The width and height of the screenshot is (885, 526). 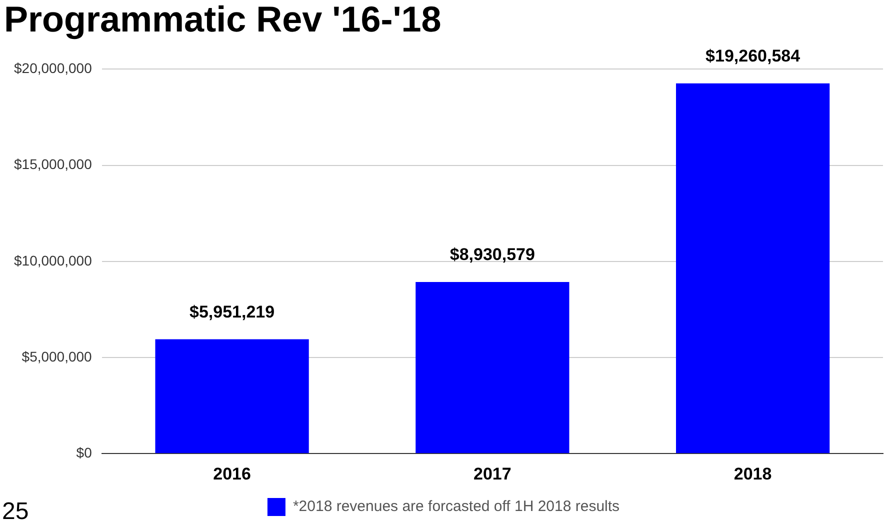 What do you see at coordinates (84, 452) in the screenshot?
I see `y-tick-label: $0` at bounding box center [84, 452].